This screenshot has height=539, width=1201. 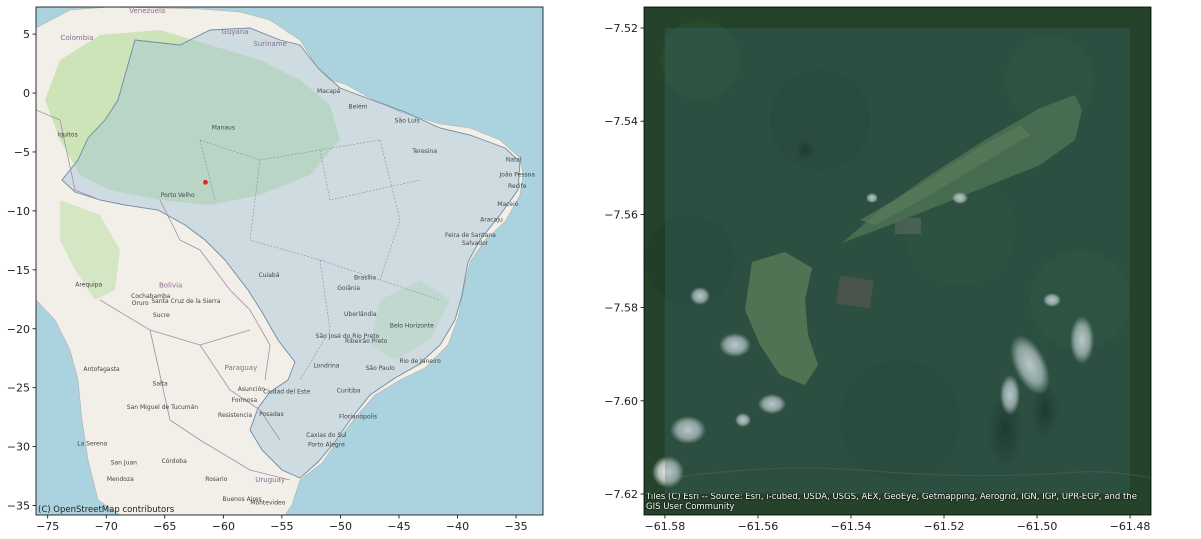 I want to click on city-label: Salta, so click(x=161, y=383).